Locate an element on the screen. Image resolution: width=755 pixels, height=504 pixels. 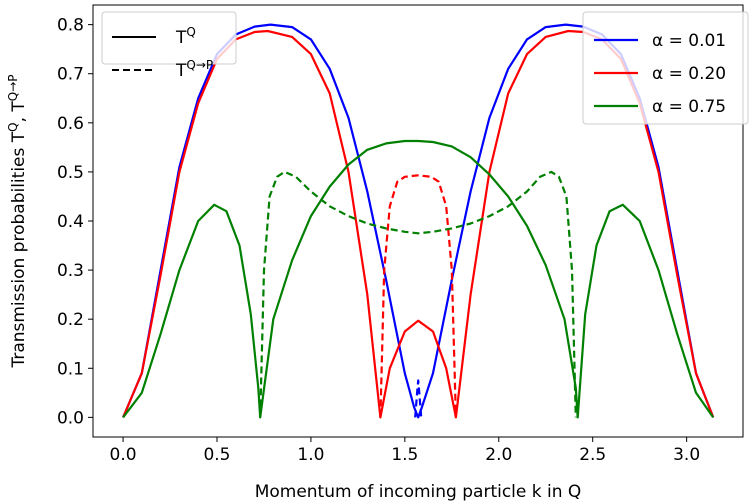
legend-label-2: α = 0.75 is located at coordinates (689, 107).